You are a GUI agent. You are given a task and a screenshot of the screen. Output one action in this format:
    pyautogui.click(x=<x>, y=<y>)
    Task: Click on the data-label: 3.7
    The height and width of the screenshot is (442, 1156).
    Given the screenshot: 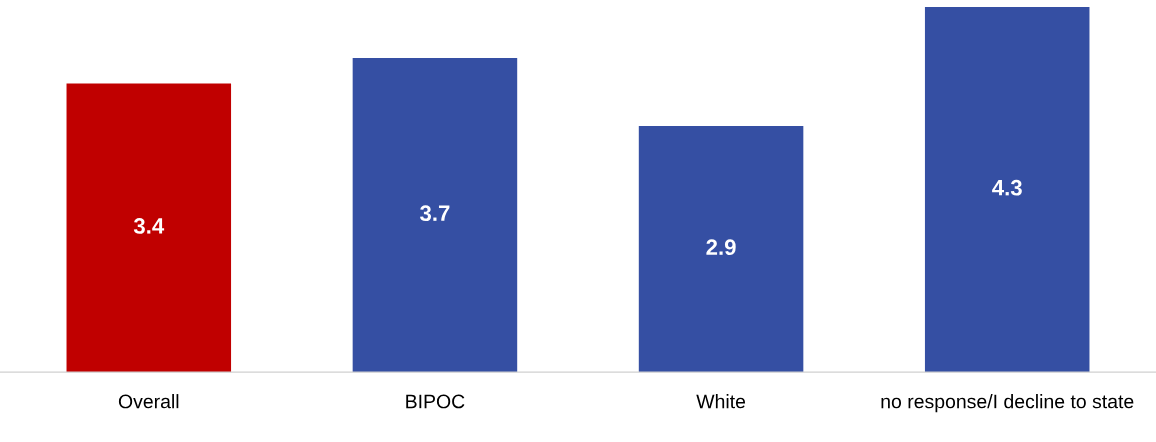 What is the action you would take?
    pyautogui.click(x=435, y=213)
    